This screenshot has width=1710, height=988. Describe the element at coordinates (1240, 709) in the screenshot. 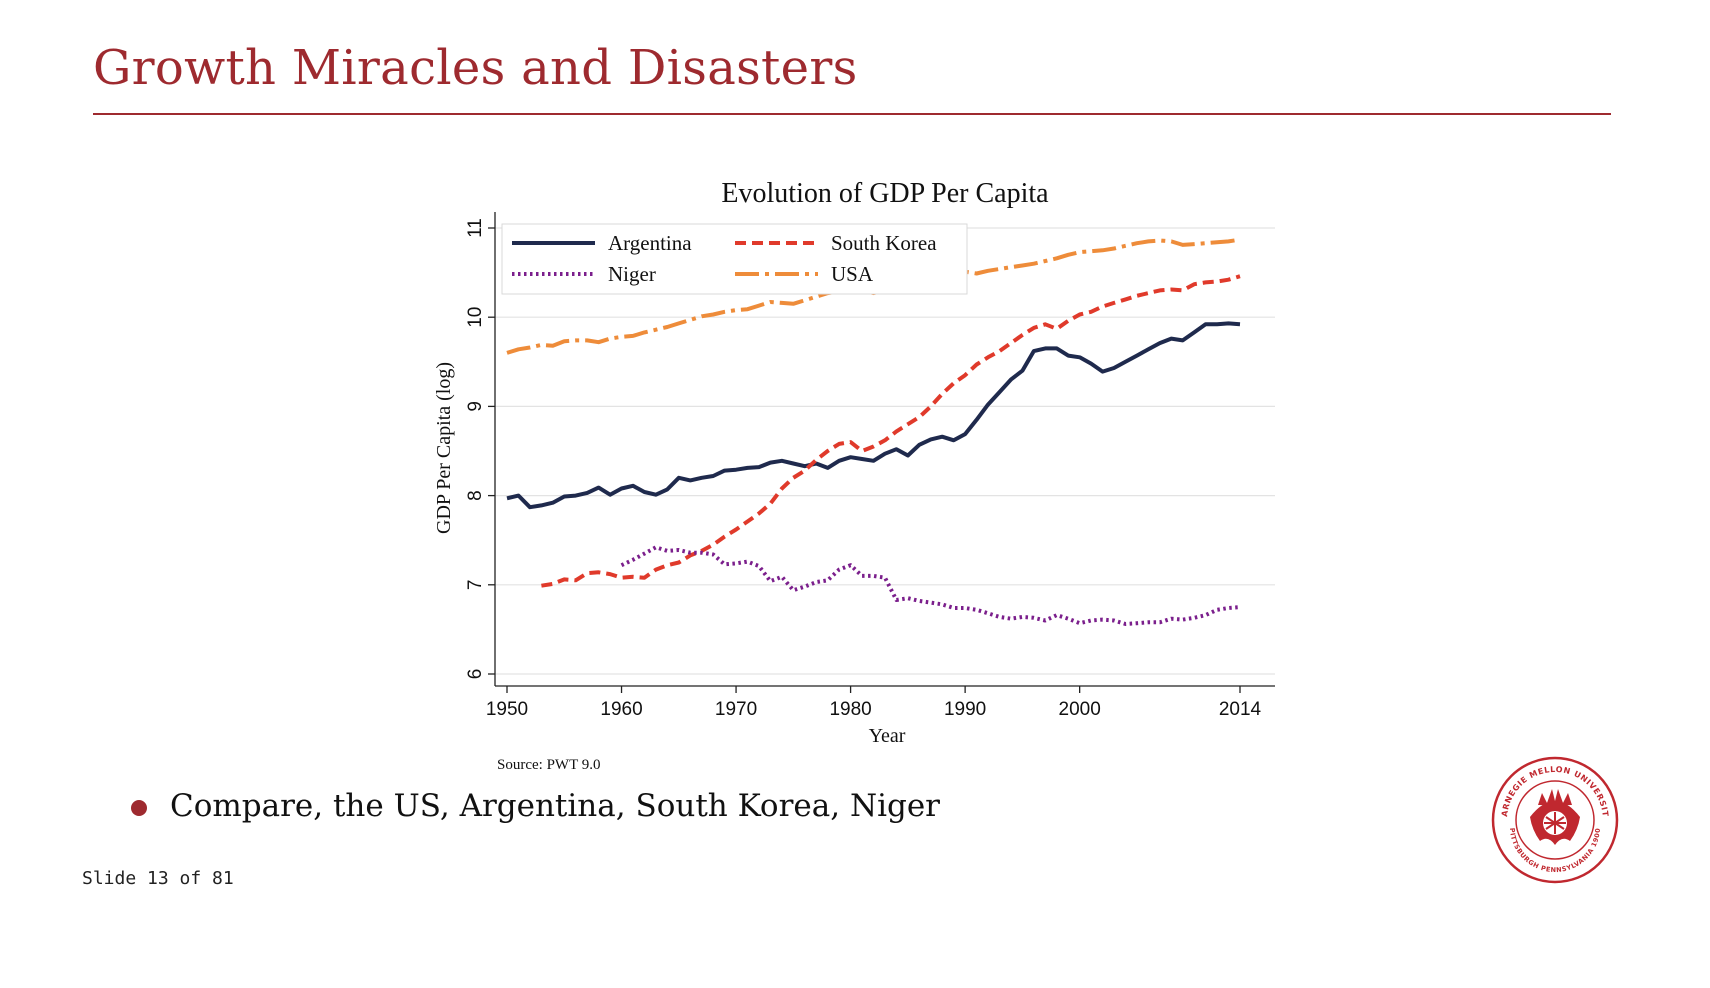

I see `x-tick-label: 2014` at that location.